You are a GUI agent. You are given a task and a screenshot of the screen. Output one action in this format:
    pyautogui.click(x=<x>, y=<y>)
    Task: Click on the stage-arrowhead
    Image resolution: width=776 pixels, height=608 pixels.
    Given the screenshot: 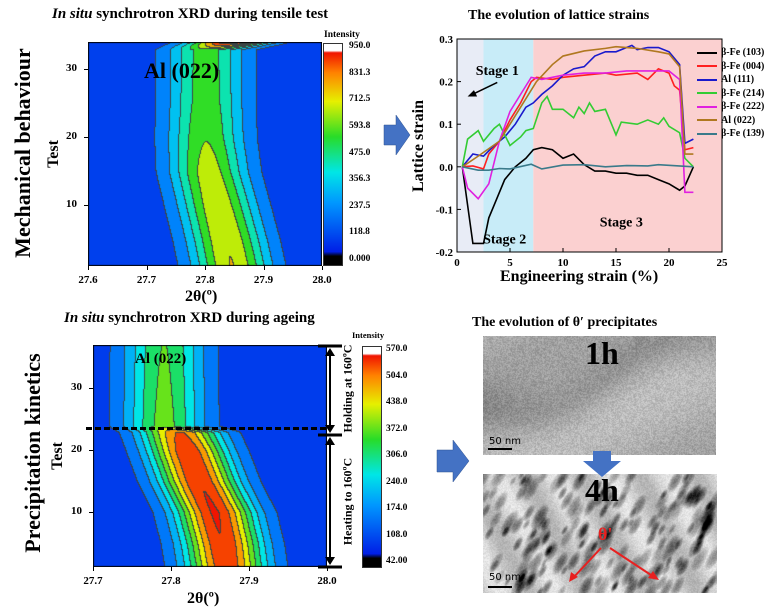 What is the action you would take?
    pyautogui.click(x=472, y=93)
    